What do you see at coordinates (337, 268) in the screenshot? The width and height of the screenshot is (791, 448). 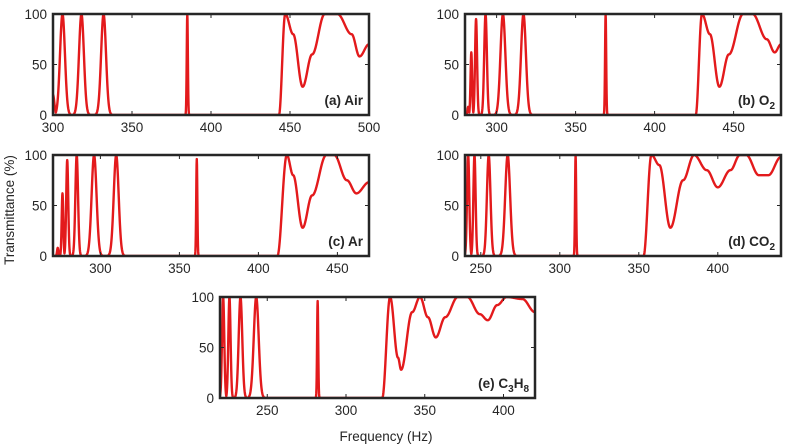 I see `x-tick-label-c: 450` at bounding box center [337, 268].